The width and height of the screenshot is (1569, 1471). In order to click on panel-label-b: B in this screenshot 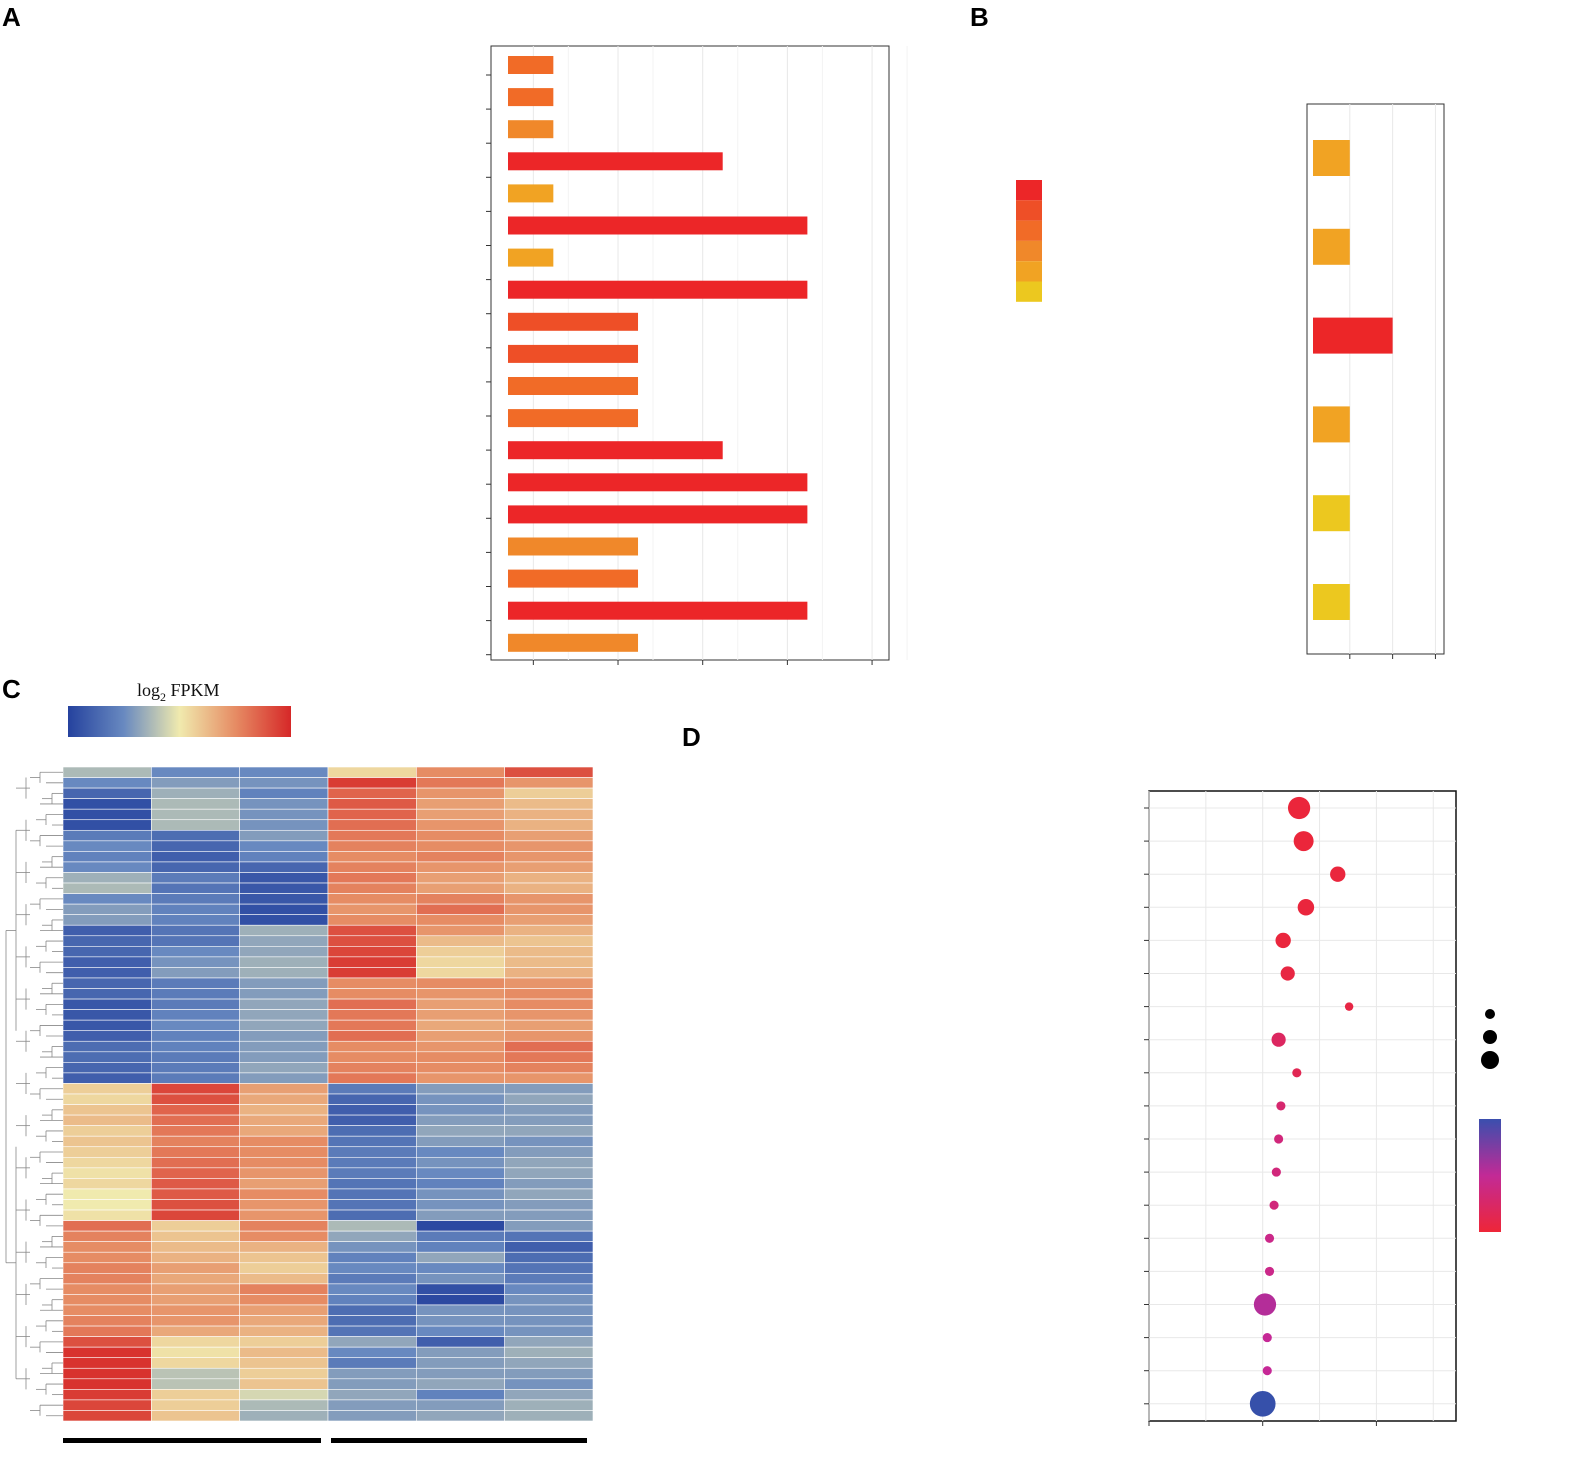, I will do `click(979, 17)`.